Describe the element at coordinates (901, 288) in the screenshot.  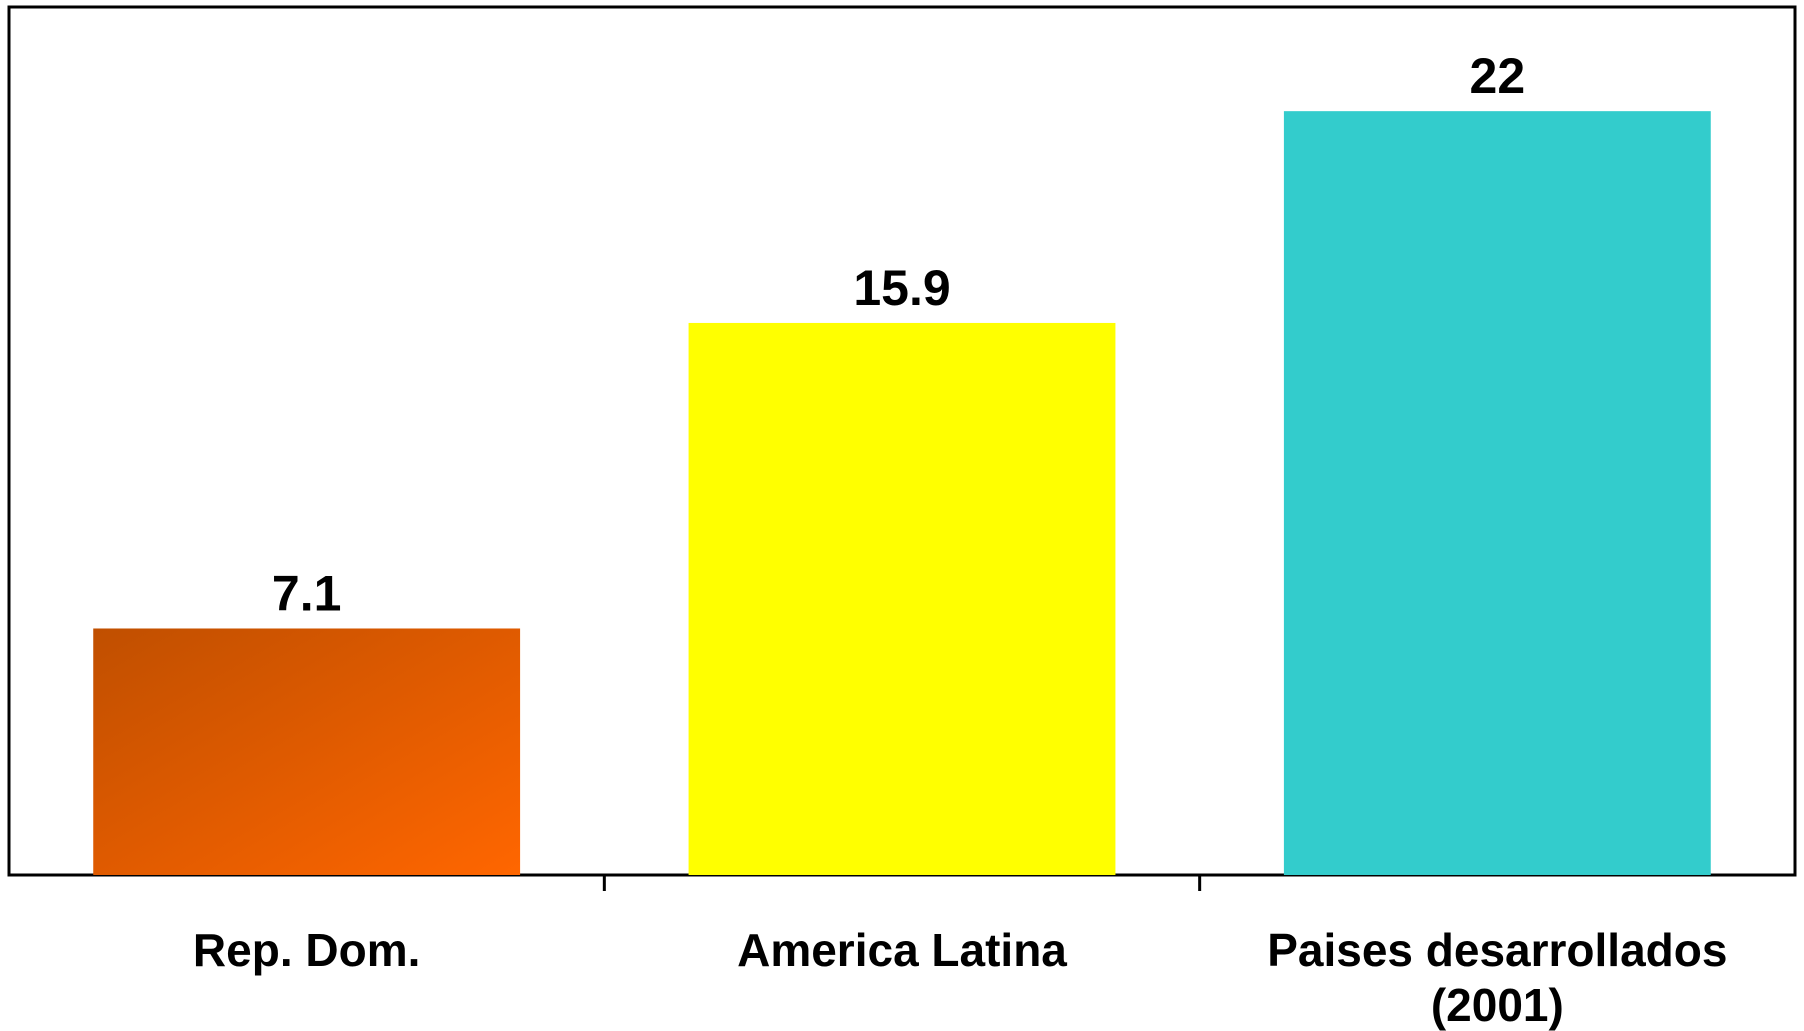
I see `data-label-america-latina: 15.9` at that location.